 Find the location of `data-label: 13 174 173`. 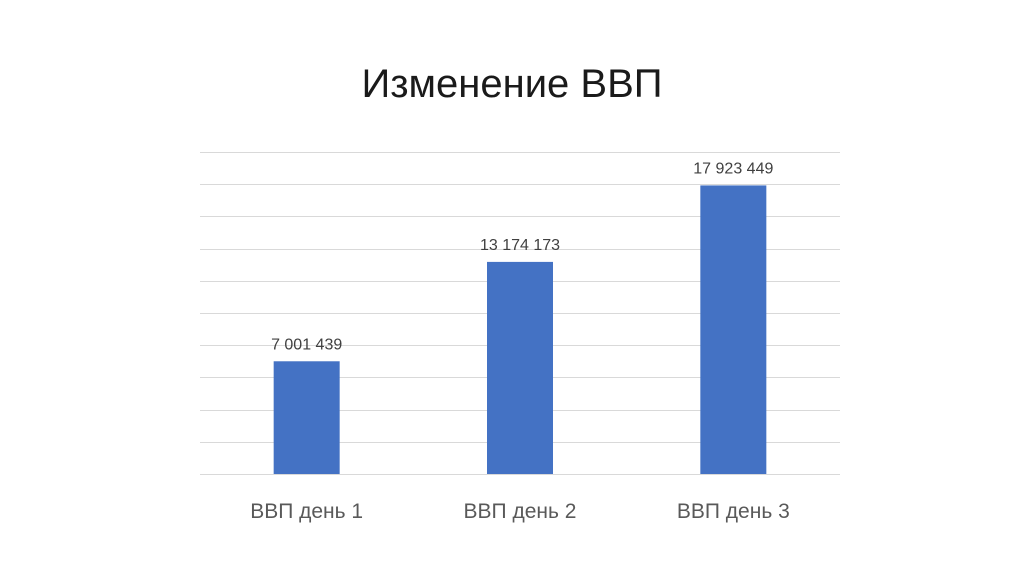

data-label: 13 174 173 is located at coordinates (520, 245).